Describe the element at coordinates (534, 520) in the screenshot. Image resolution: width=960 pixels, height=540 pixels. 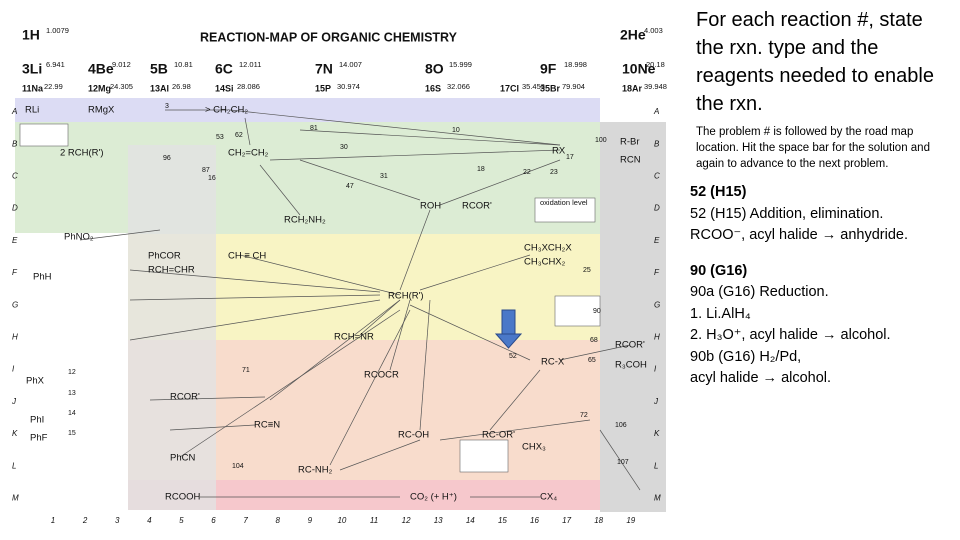
I see `column-number: 16` at that location.